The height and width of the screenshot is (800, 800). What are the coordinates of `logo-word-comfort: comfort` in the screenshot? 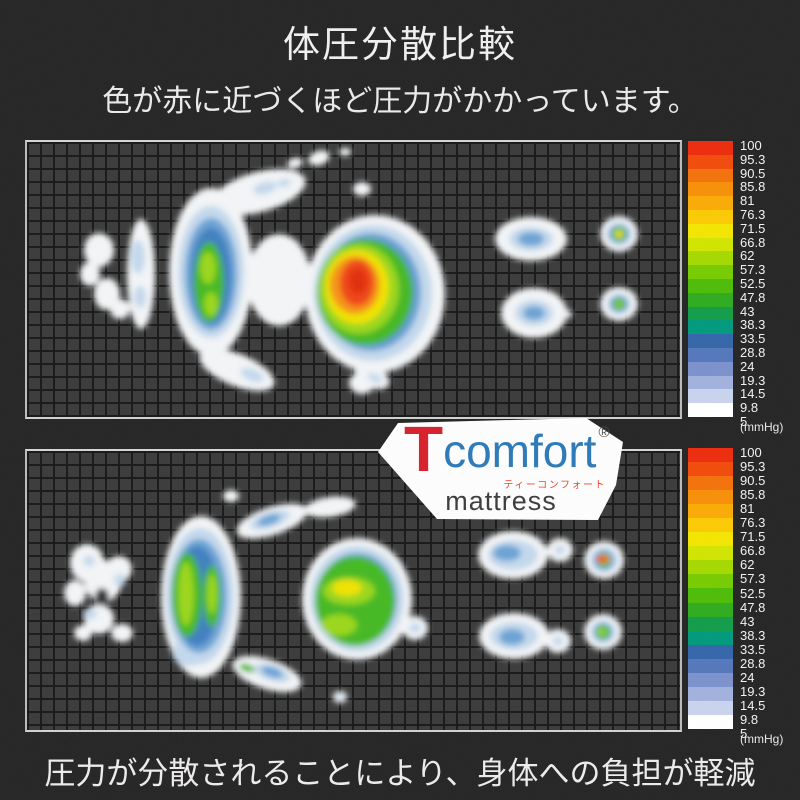 It's located at (520, 451).